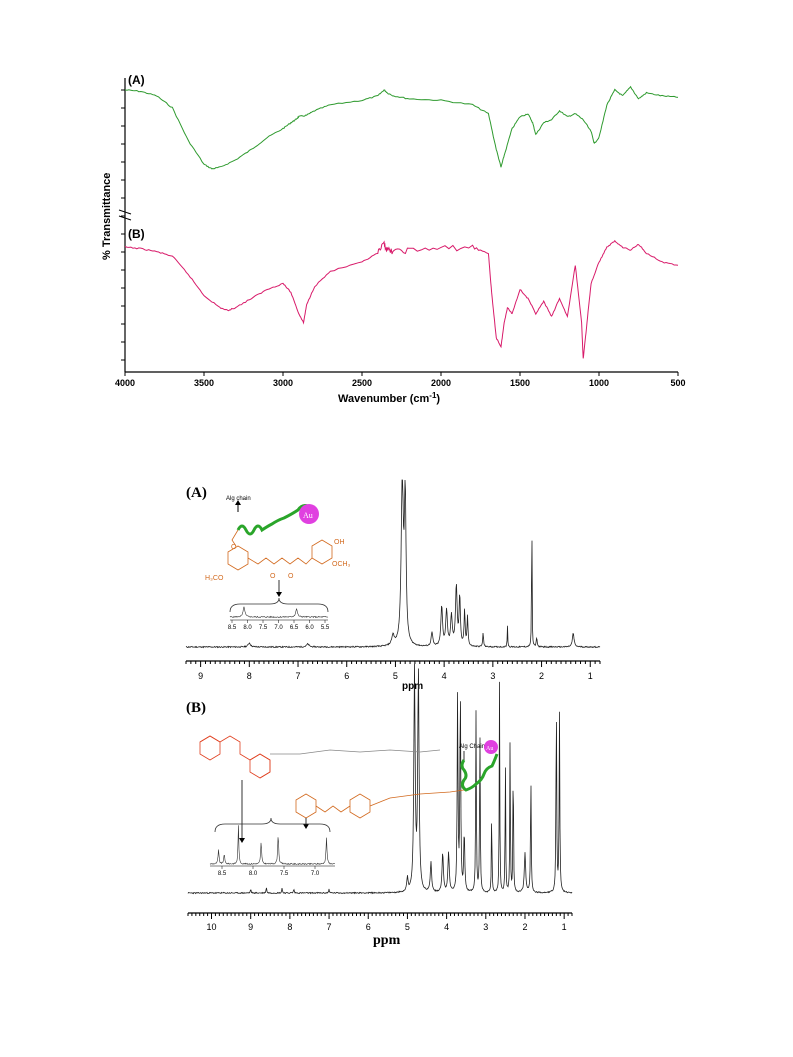  What do you see at coordinates (291, 576) in the screenshot?
I see `ketone-o-2: O` at bounding box center [291, 576].